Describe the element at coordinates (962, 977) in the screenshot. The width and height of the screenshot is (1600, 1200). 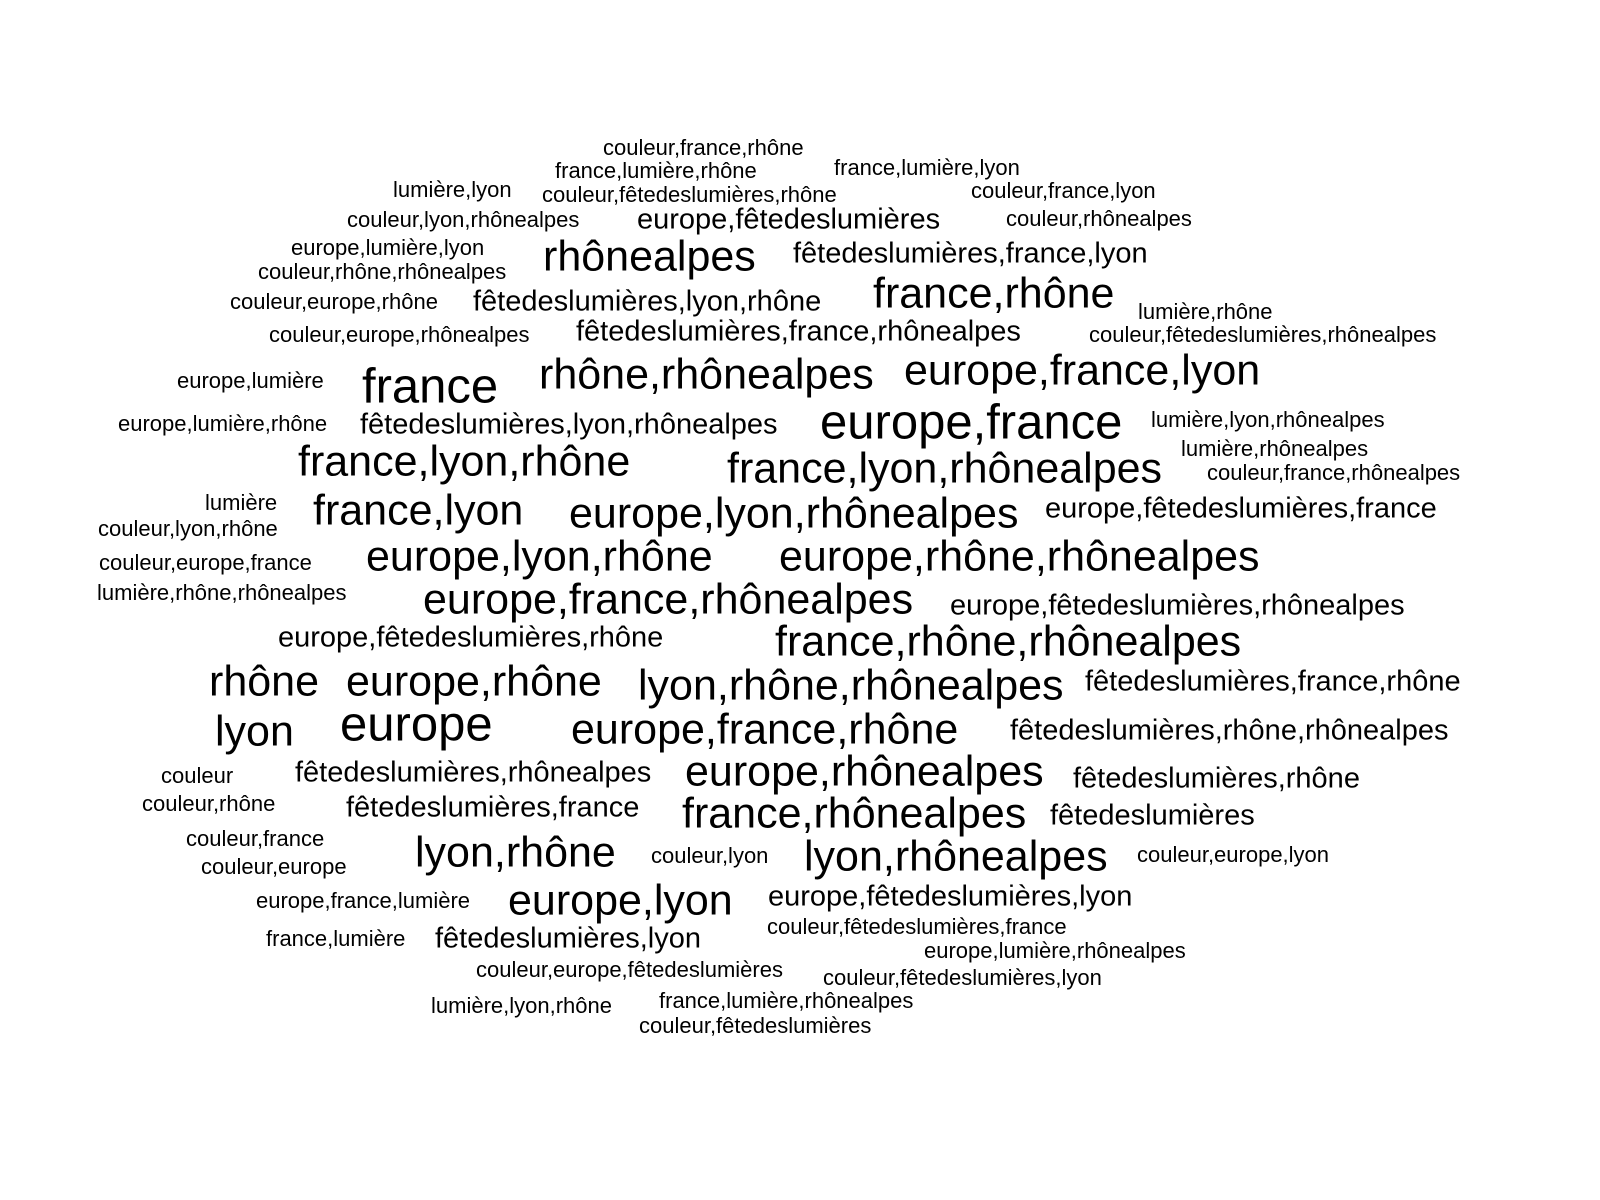
I see `cloud-word: couleur,fêtedeslumières,lyon` at that location.